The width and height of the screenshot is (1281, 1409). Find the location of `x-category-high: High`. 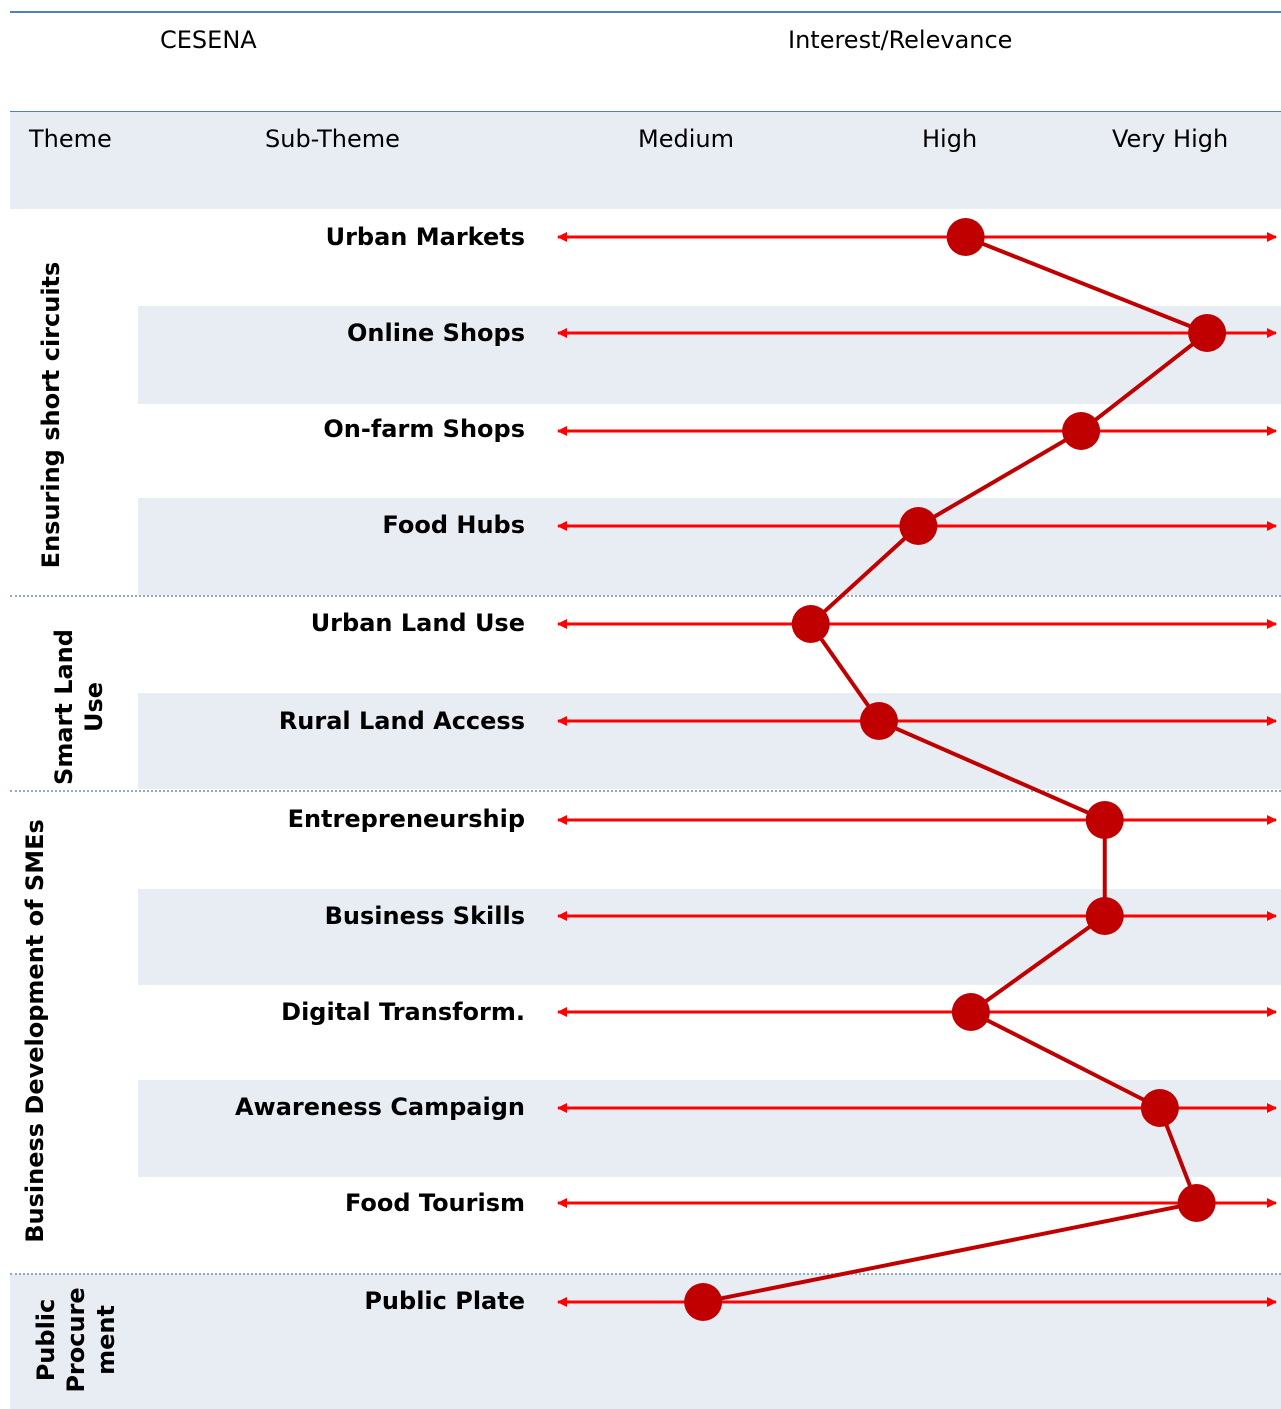

x-category-high: High is located at coordinates (950, 139).